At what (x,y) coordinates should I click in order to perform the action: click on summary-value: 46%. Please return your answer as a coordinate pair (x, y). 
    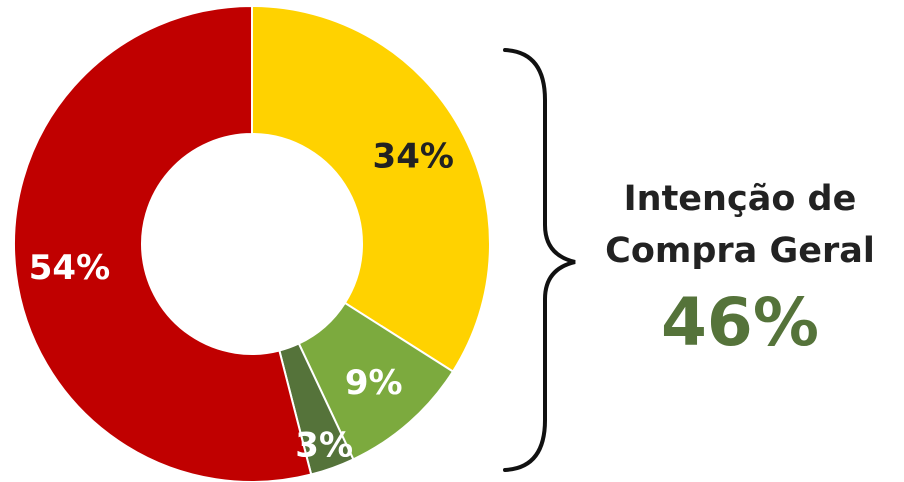
    Looking at the image, I should click on (740, 322).